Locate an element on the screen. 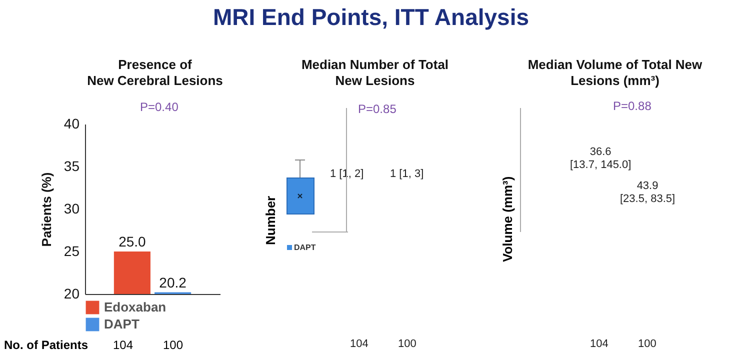  text: Median Number of Total New Lesions is located at coordinates (375, 73).